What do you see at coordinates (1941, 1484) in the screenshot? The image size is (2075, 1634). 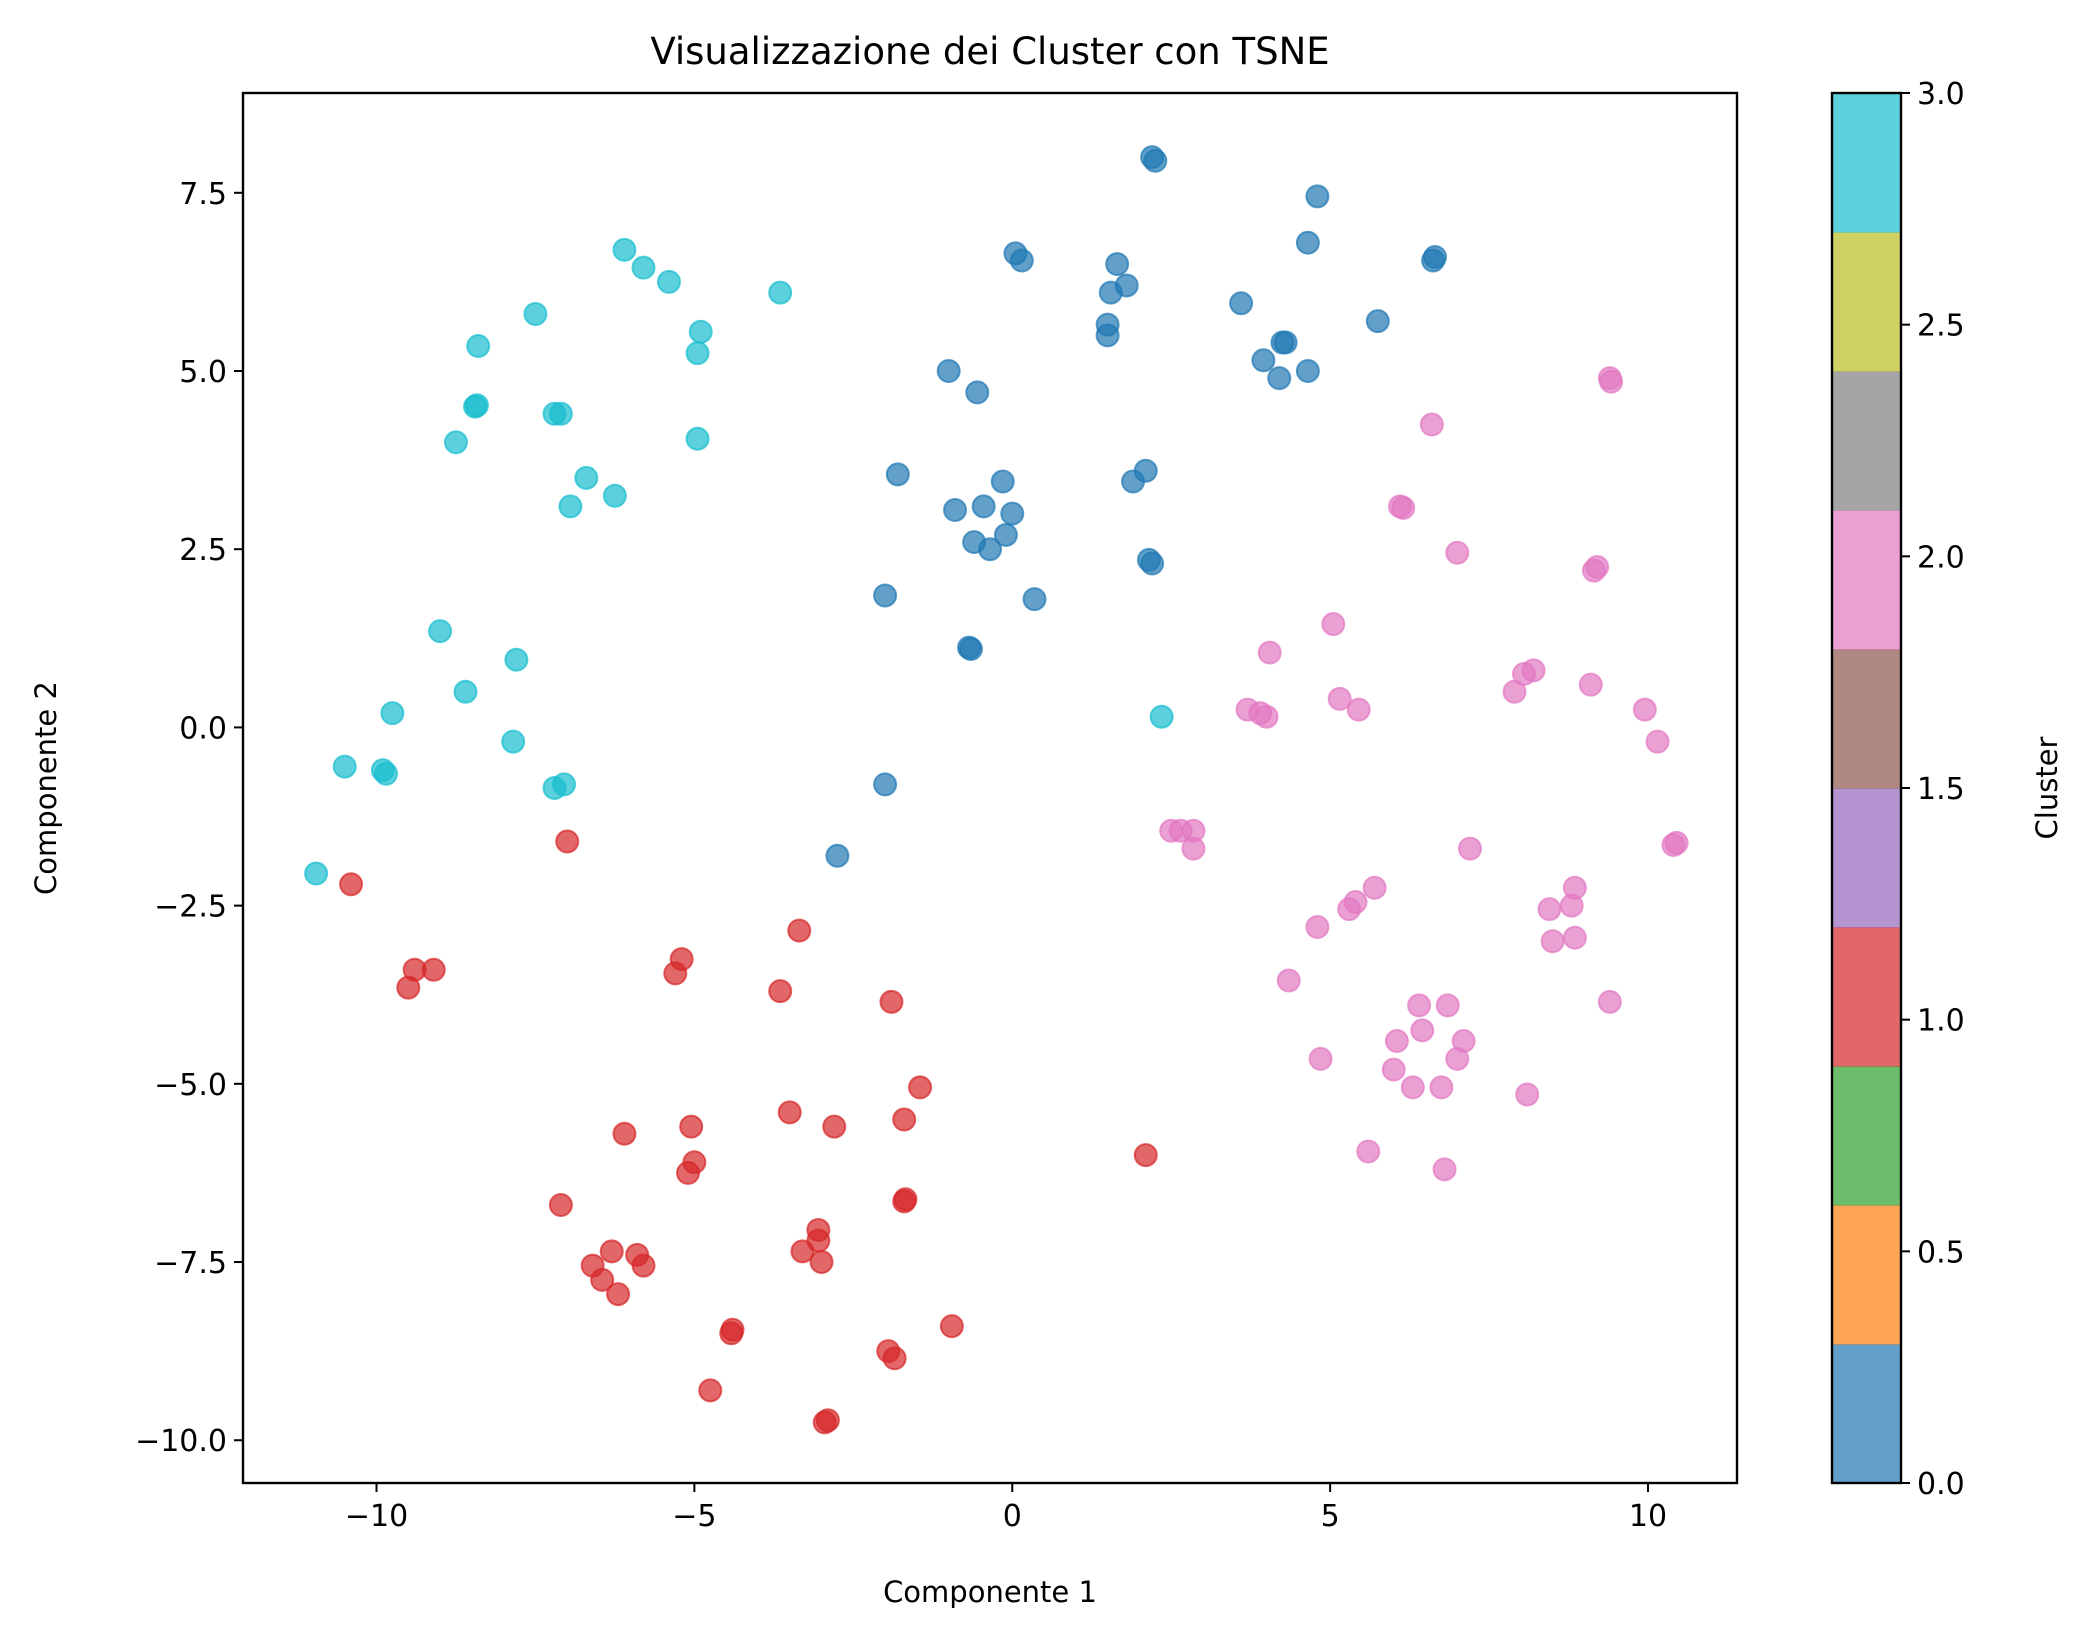 I see `colorbar-tick-label: 0.0` at bounding box center [1941, 1484].